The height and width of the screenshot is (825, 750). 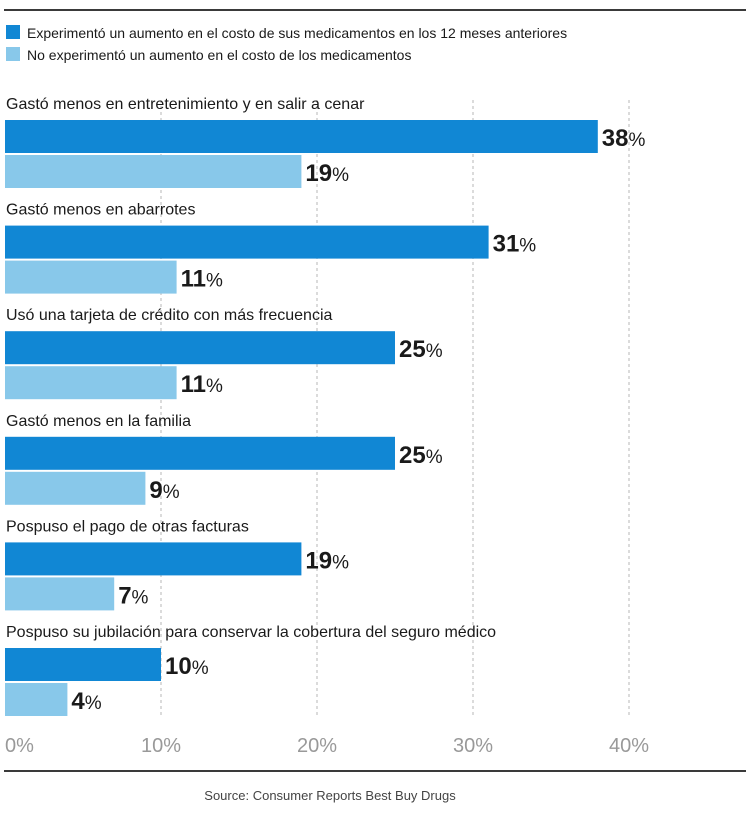 I want to click on data-label: 4%, so click(x=86, y=701).